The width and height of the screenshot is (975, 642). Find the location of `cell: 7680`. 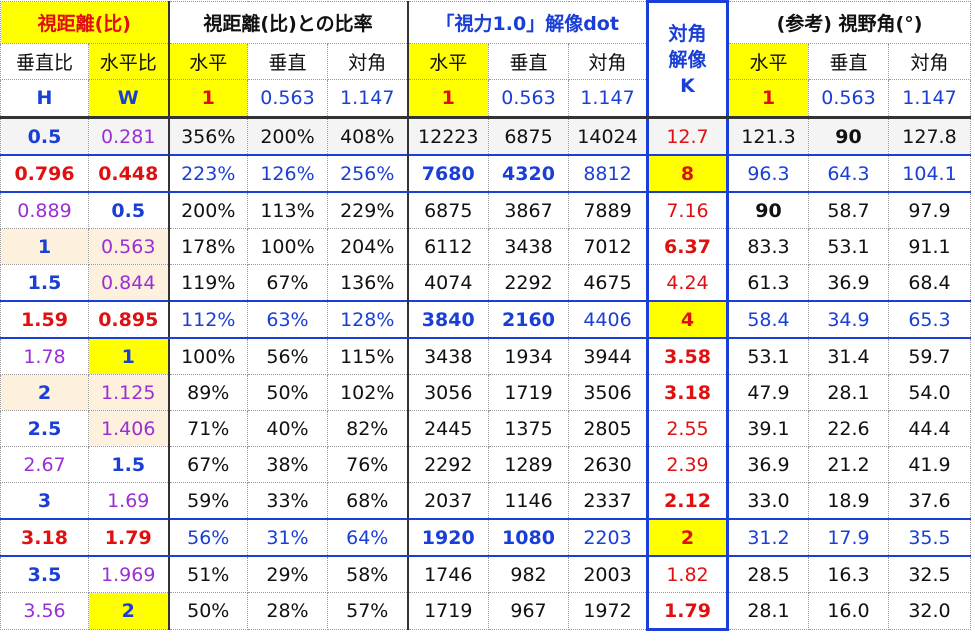

cell: 7680 is located at coordinates (447, 173).